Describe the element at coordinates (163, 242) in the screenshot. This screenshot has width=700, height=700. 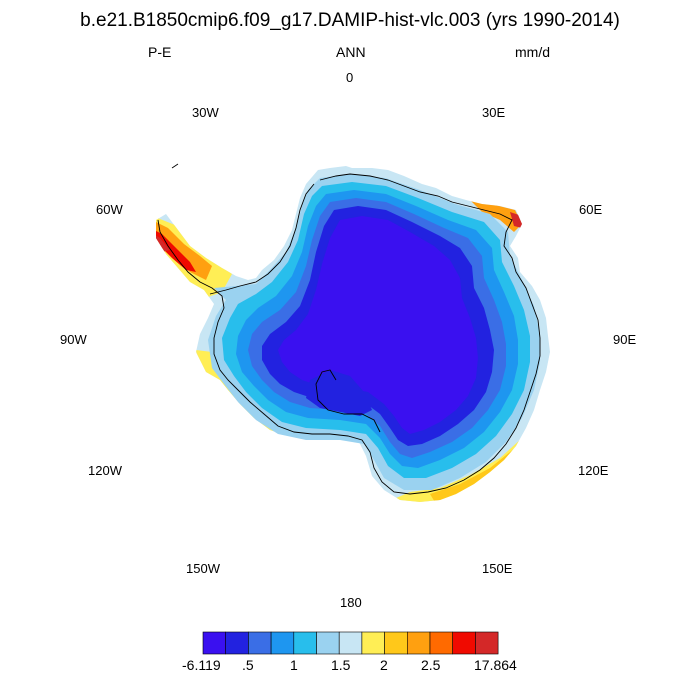
I see `band-peninsula-max` at that location.